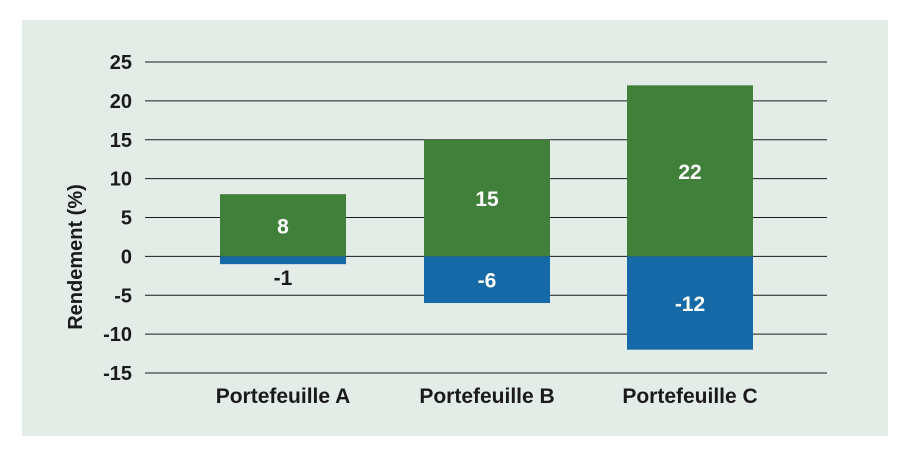 Image resolution: width=910 pixels, height=455 pixels. What do you see at coordinates (283, 278) in the screenshot?
I see `data-label: -1` at bounding box center [283, 278].